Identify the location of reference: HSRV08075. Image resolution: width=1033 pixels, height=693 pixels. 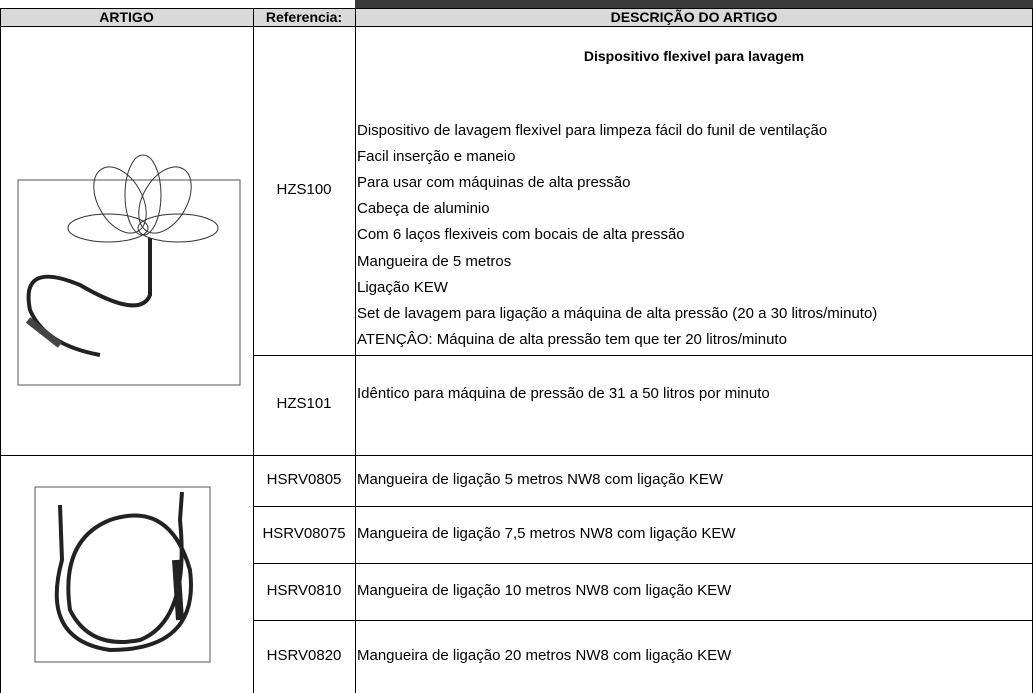
(304, 533).